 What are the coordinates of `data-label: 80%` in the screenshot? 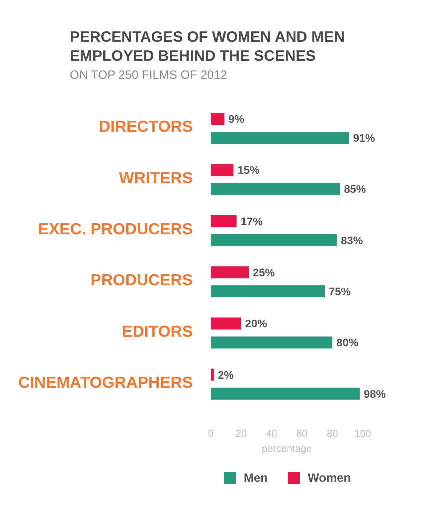 It's located at (347, 344).